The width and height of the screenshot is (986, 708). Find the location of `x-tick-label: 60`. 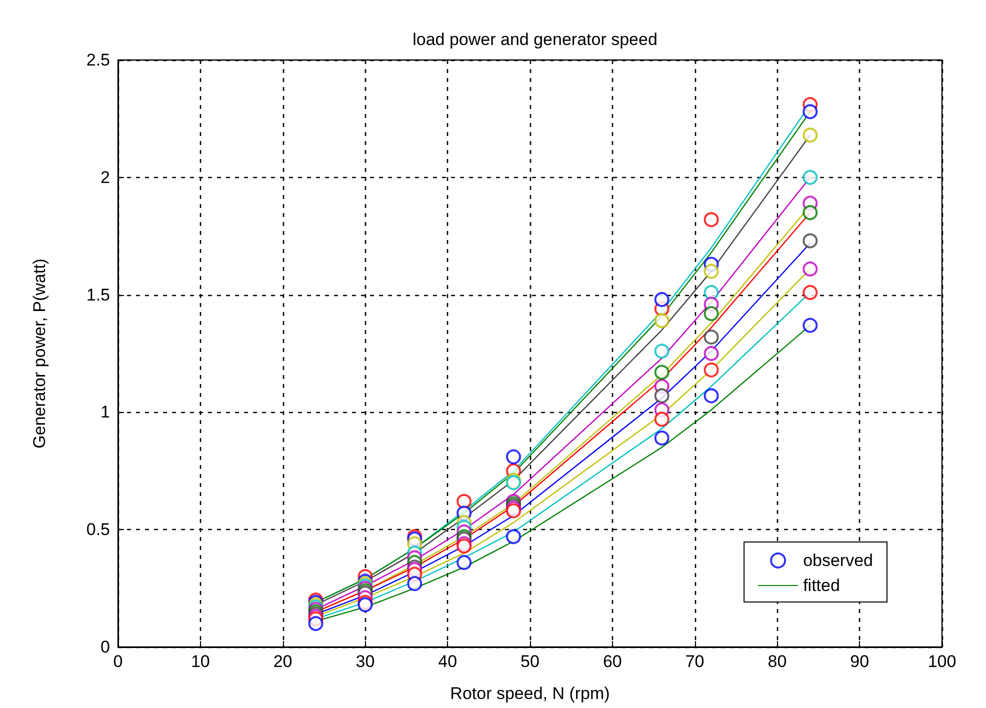

x-tick-label: 60 is located at coordinates (612, 661).